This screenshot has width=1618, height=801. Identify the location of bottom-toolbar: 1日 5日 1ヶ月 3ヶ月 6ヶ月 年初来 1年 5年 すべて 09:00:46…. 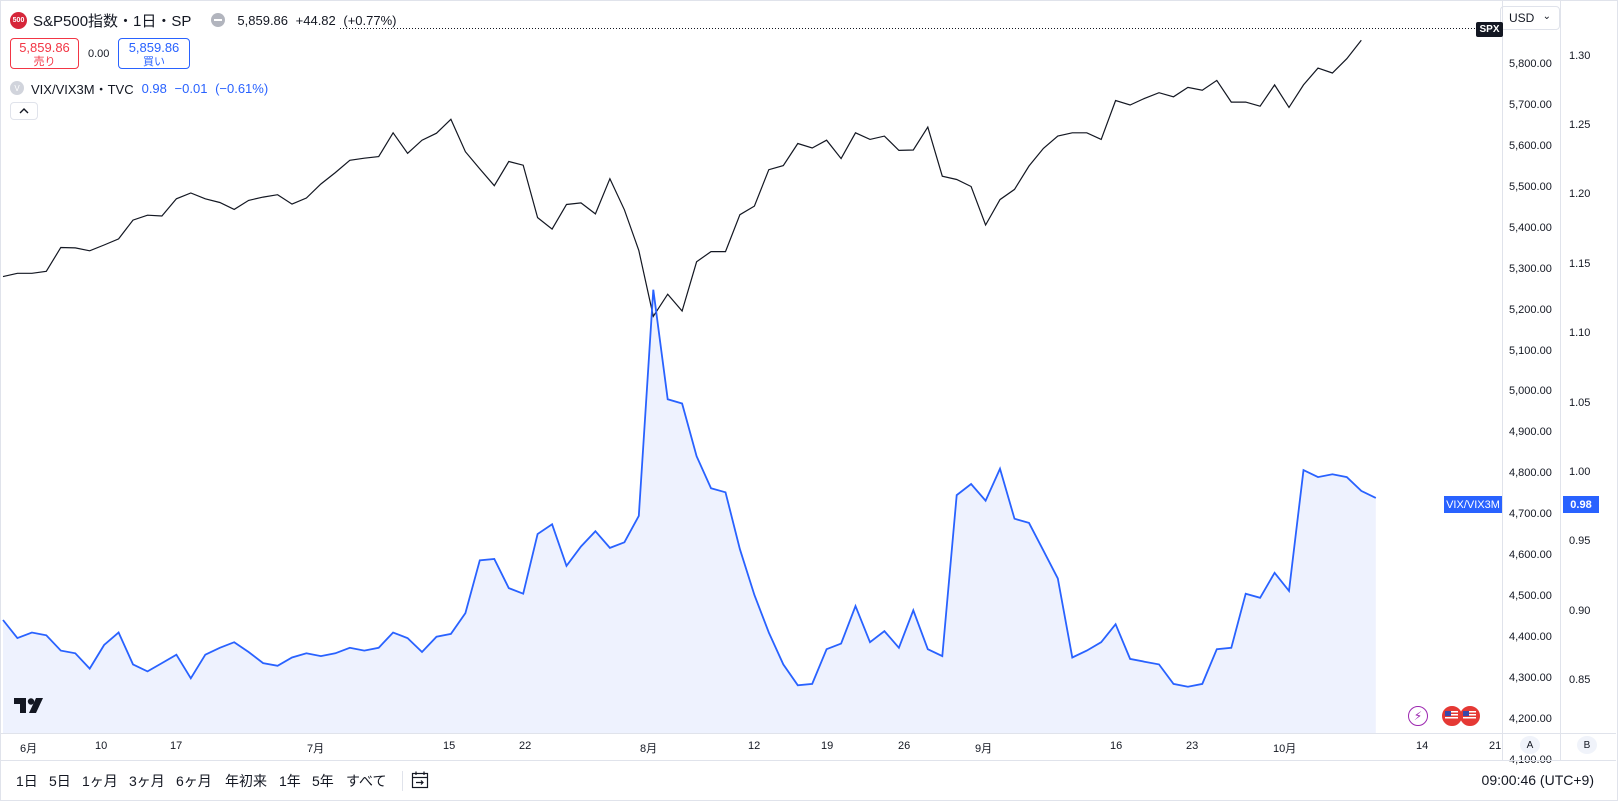
(808, 780).